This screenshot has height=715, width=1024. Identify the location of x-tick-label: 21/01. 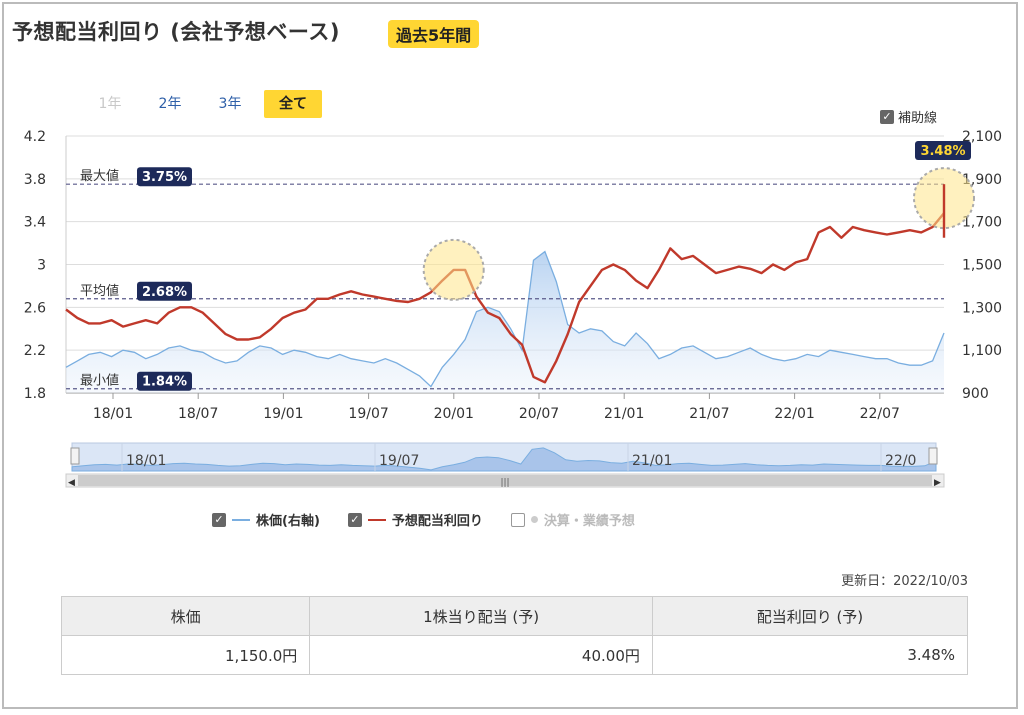
(624, 414).